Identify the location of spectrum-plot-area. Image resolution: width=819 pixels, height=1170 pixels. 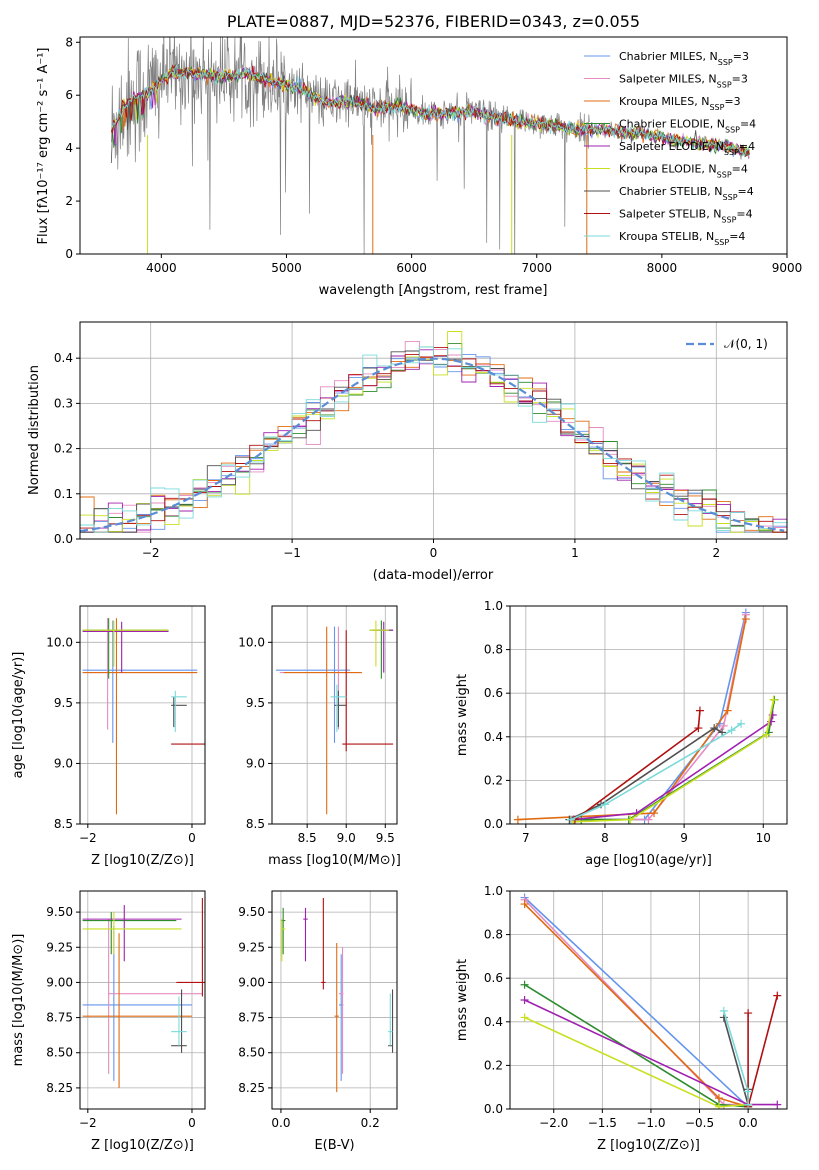
(430, 145).